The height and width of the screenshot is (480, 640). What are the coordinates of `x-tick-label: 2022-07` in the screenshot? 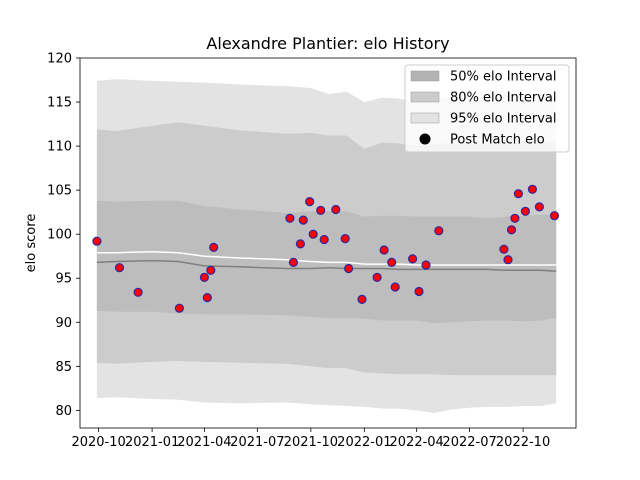 It's located at (469, 442).